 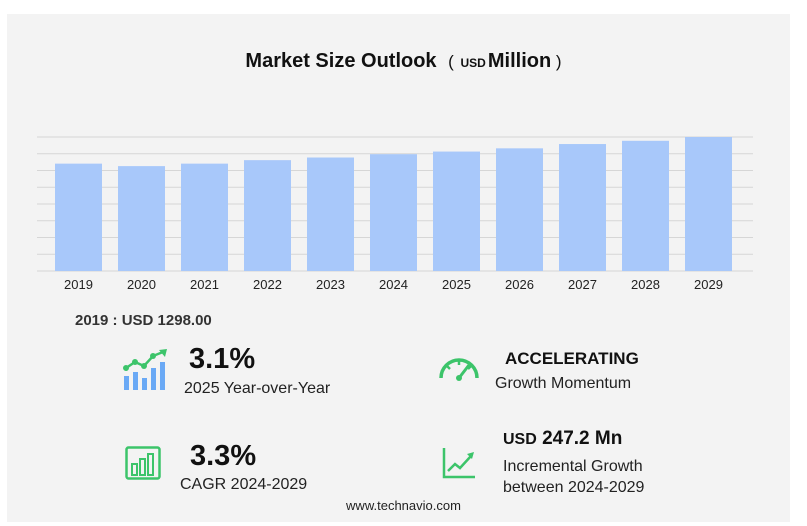 What do you see at coordinates (403, 505) in the screenshot?
I see `footer-url: www.technavio.com` at bounding box center [403, 505].